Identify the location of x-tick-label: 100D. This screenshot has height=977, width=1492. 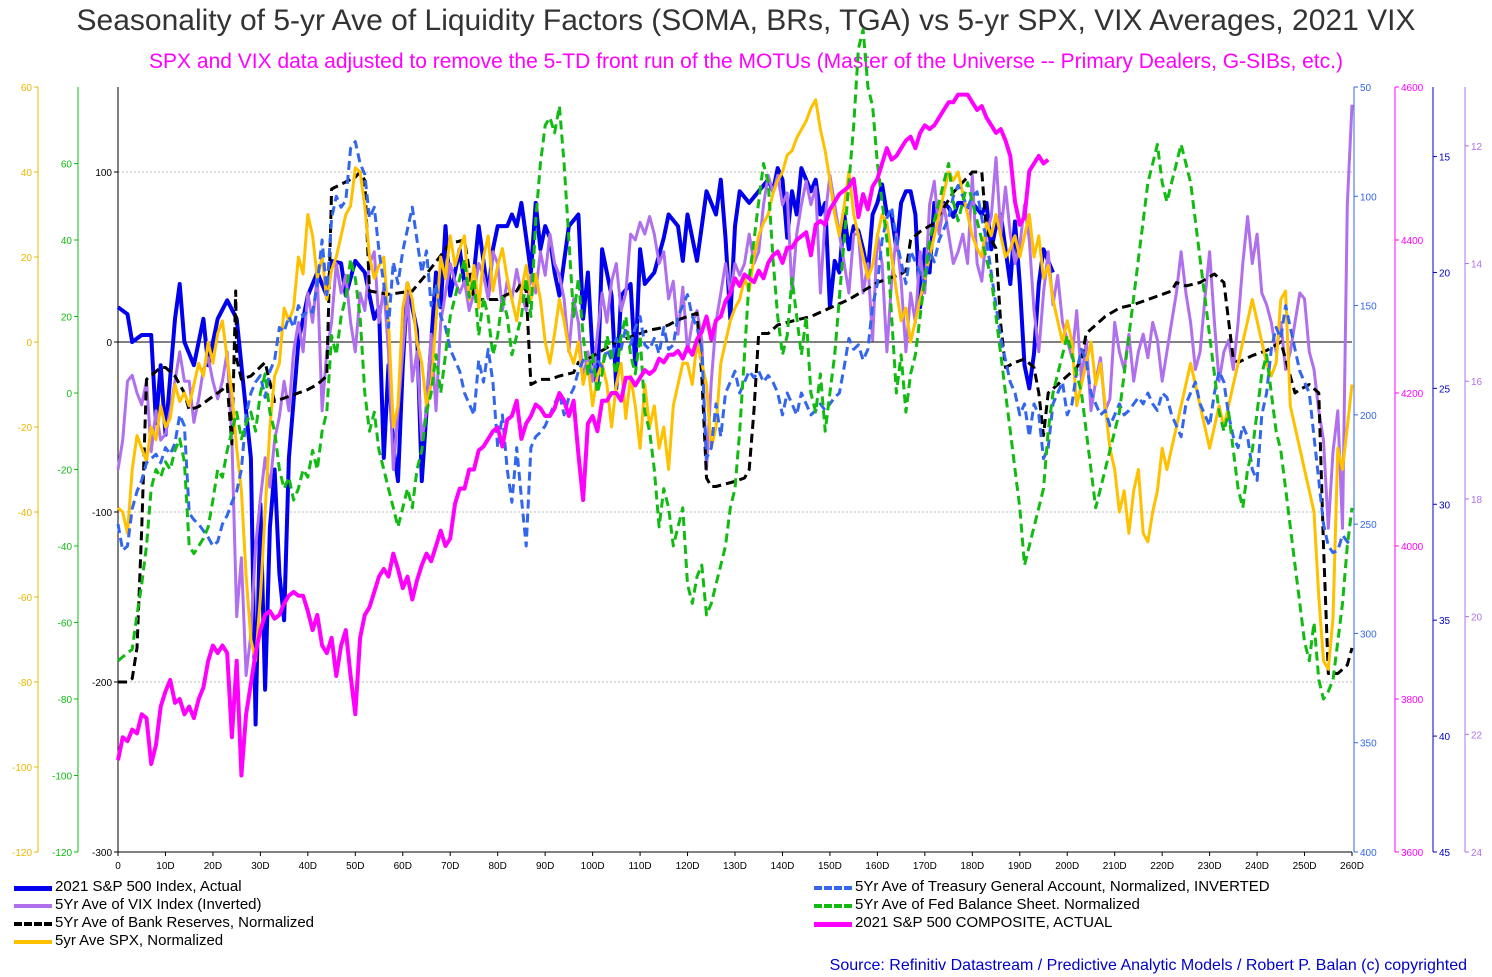
(593, 866).